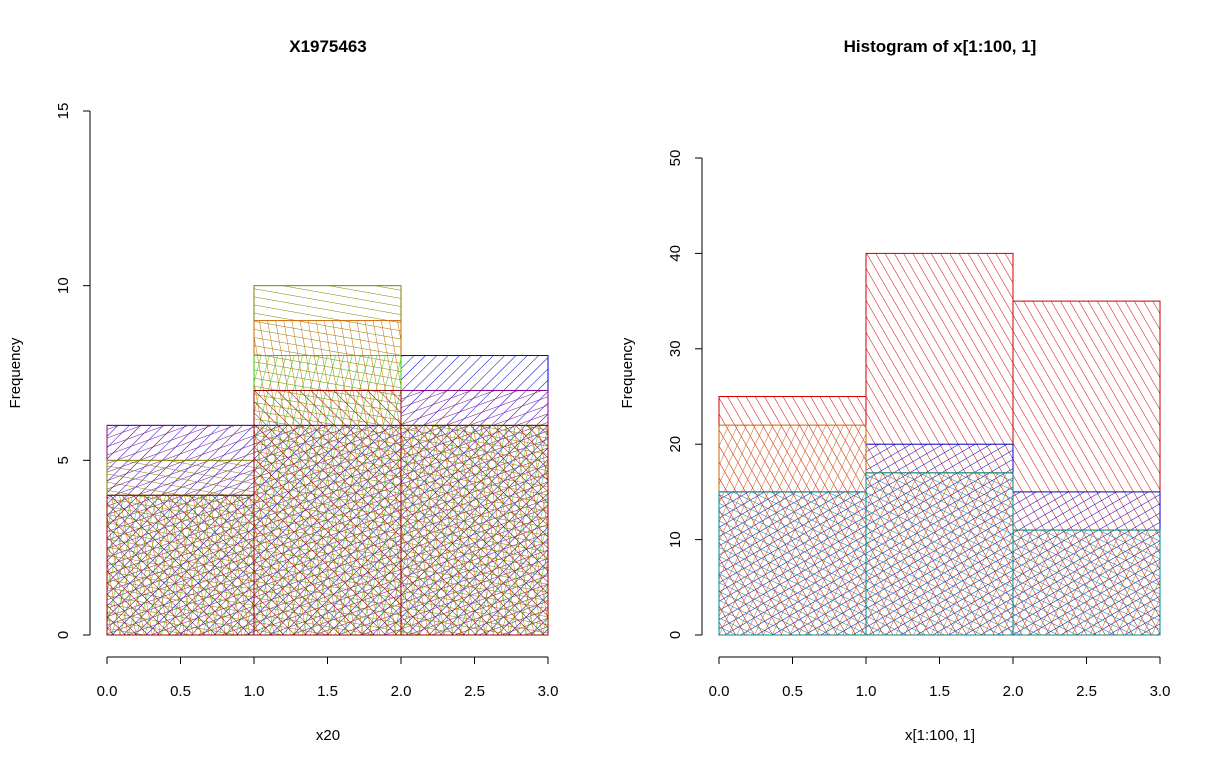 The height and width of the screenshot is (769, 1224). What do you see at coordinates (675, 253) in the screenshot?
I see `y-tick-label: 40` at bounding box center [675, 253].